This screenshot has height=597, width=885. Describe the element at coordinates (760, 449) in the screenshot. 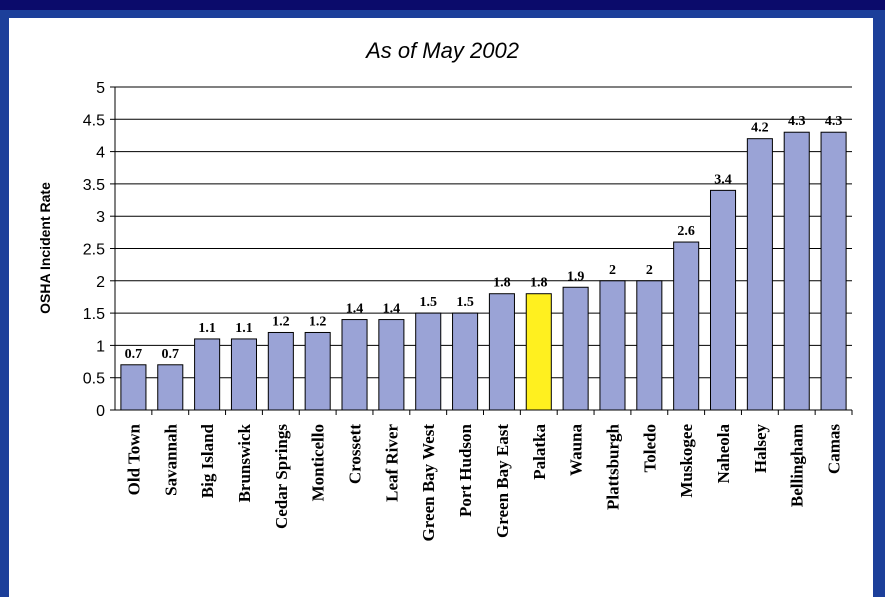

I see `x-tick-label: Halsey` at that location.